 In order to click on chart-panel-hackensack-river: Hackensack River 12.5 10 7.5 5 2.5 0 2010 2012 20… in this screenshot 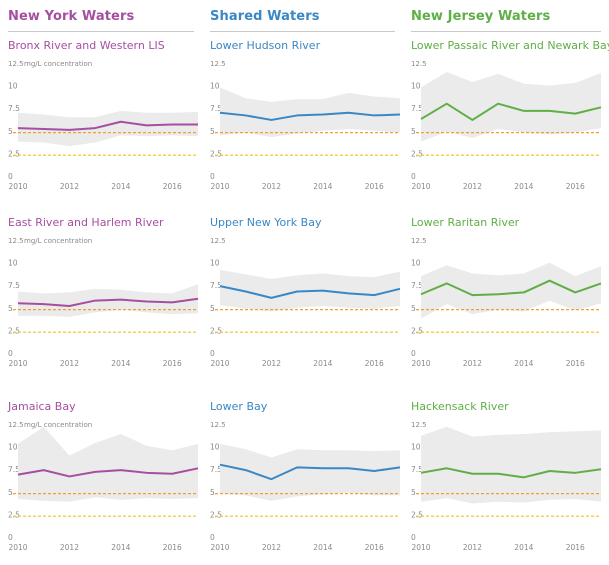, I will do `click(506, 476)`.